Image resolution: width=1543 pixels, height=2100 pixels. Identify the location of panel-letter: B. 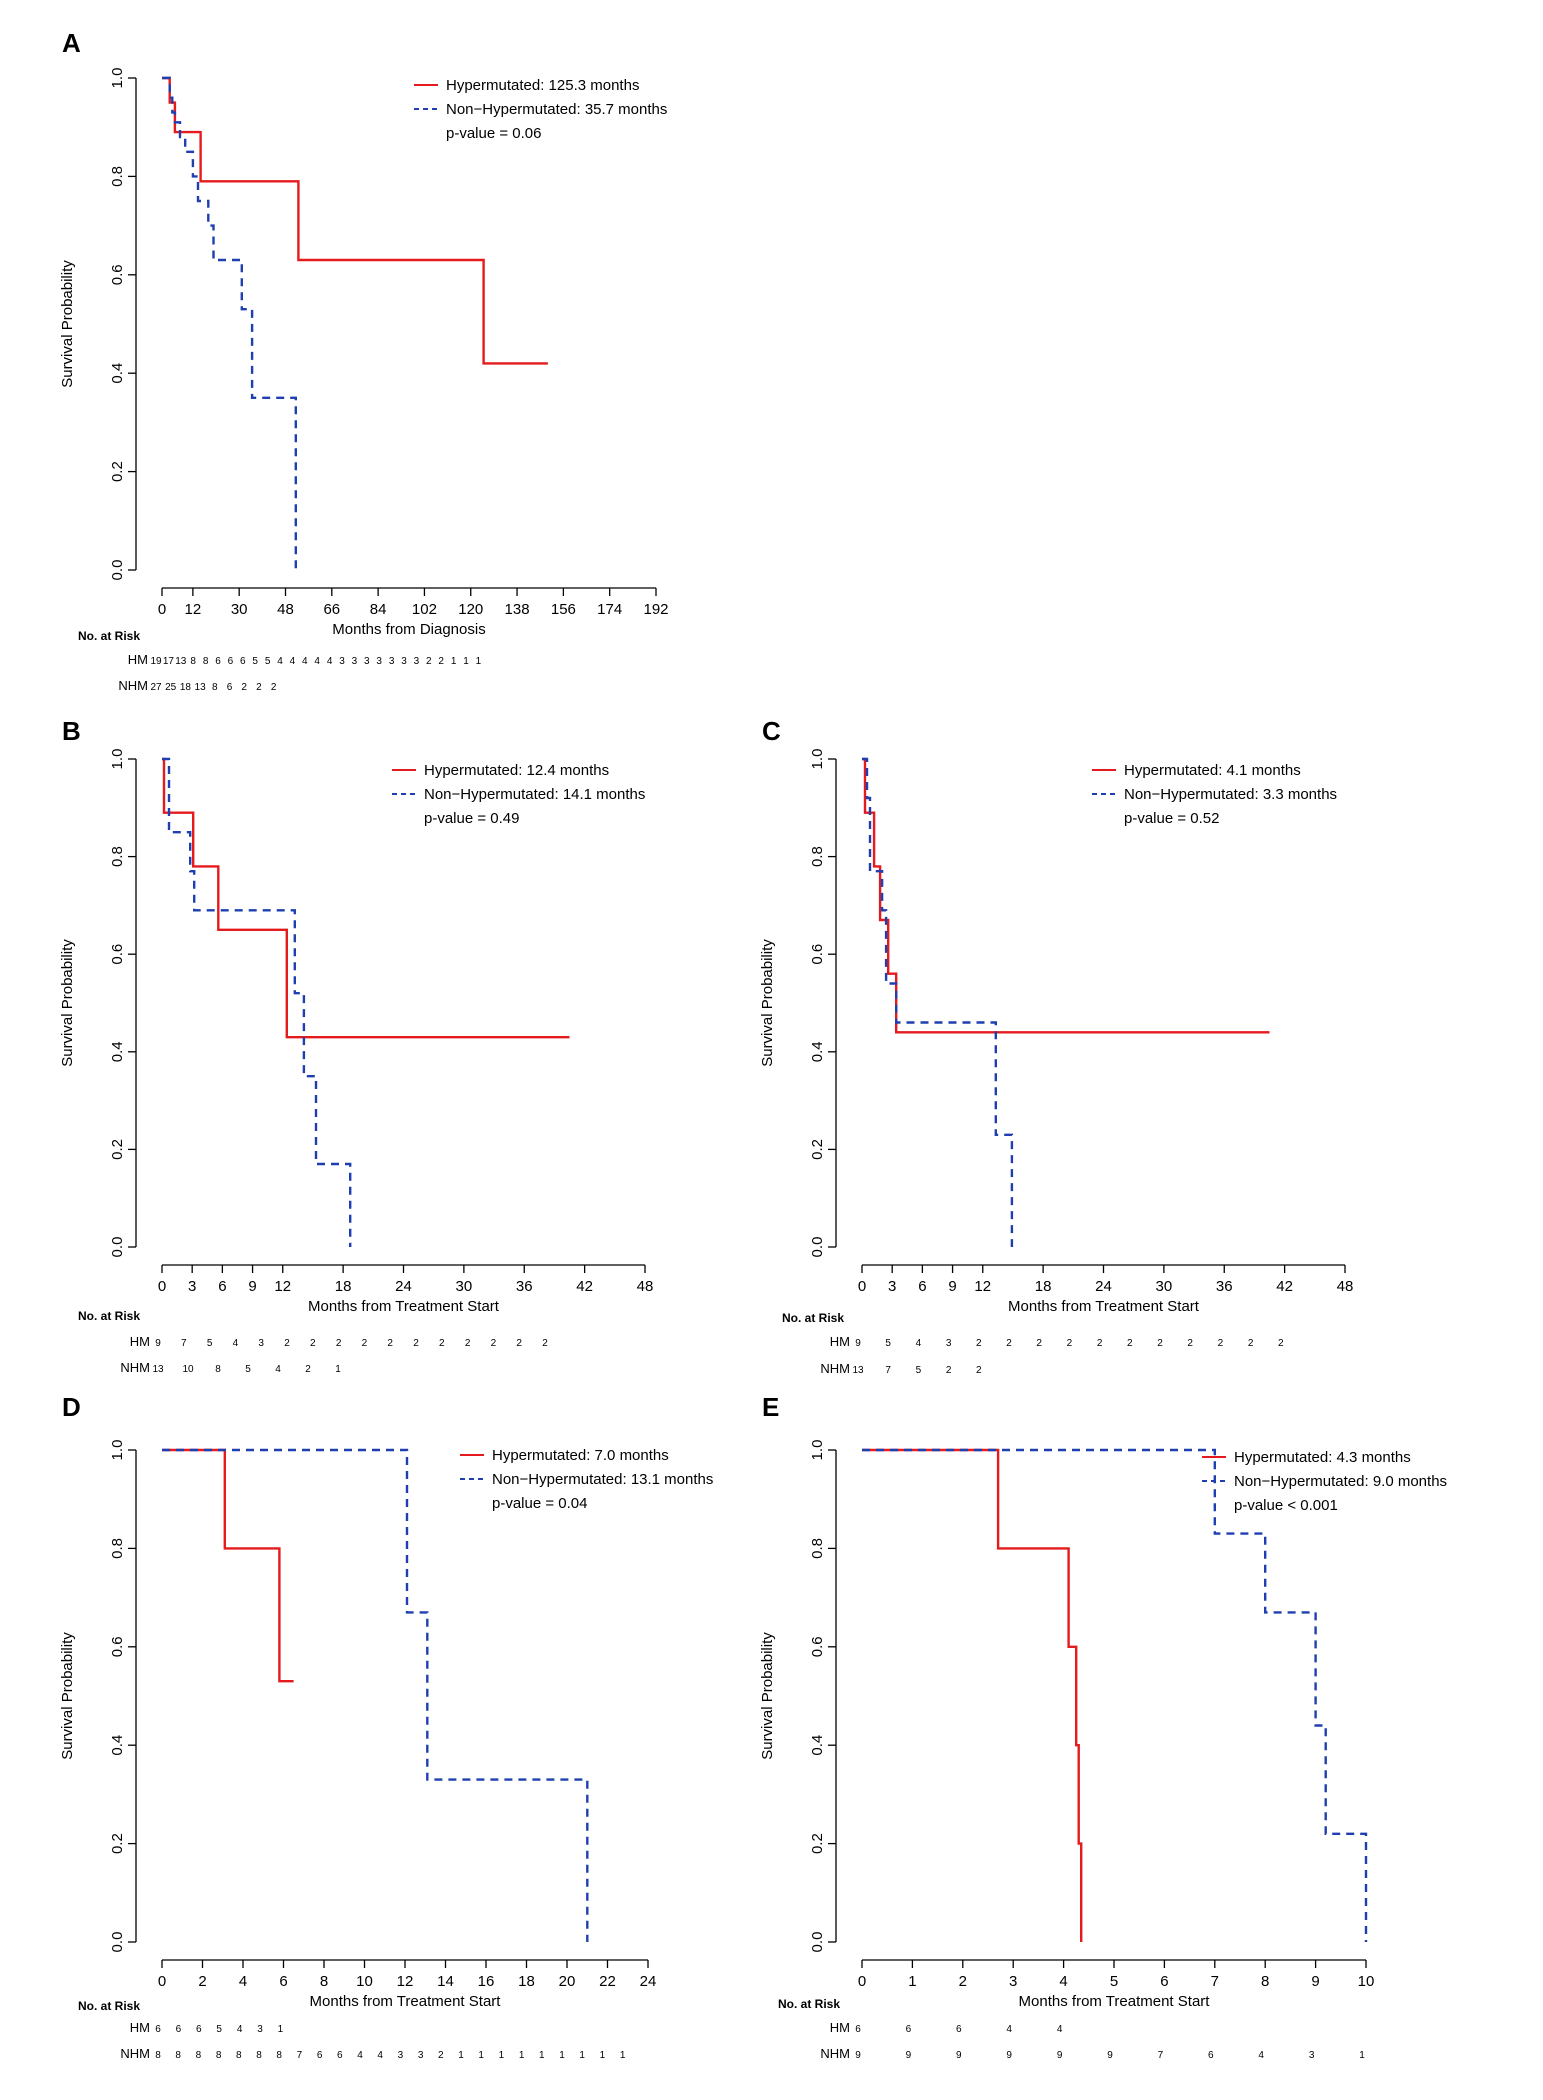
(71, 731).